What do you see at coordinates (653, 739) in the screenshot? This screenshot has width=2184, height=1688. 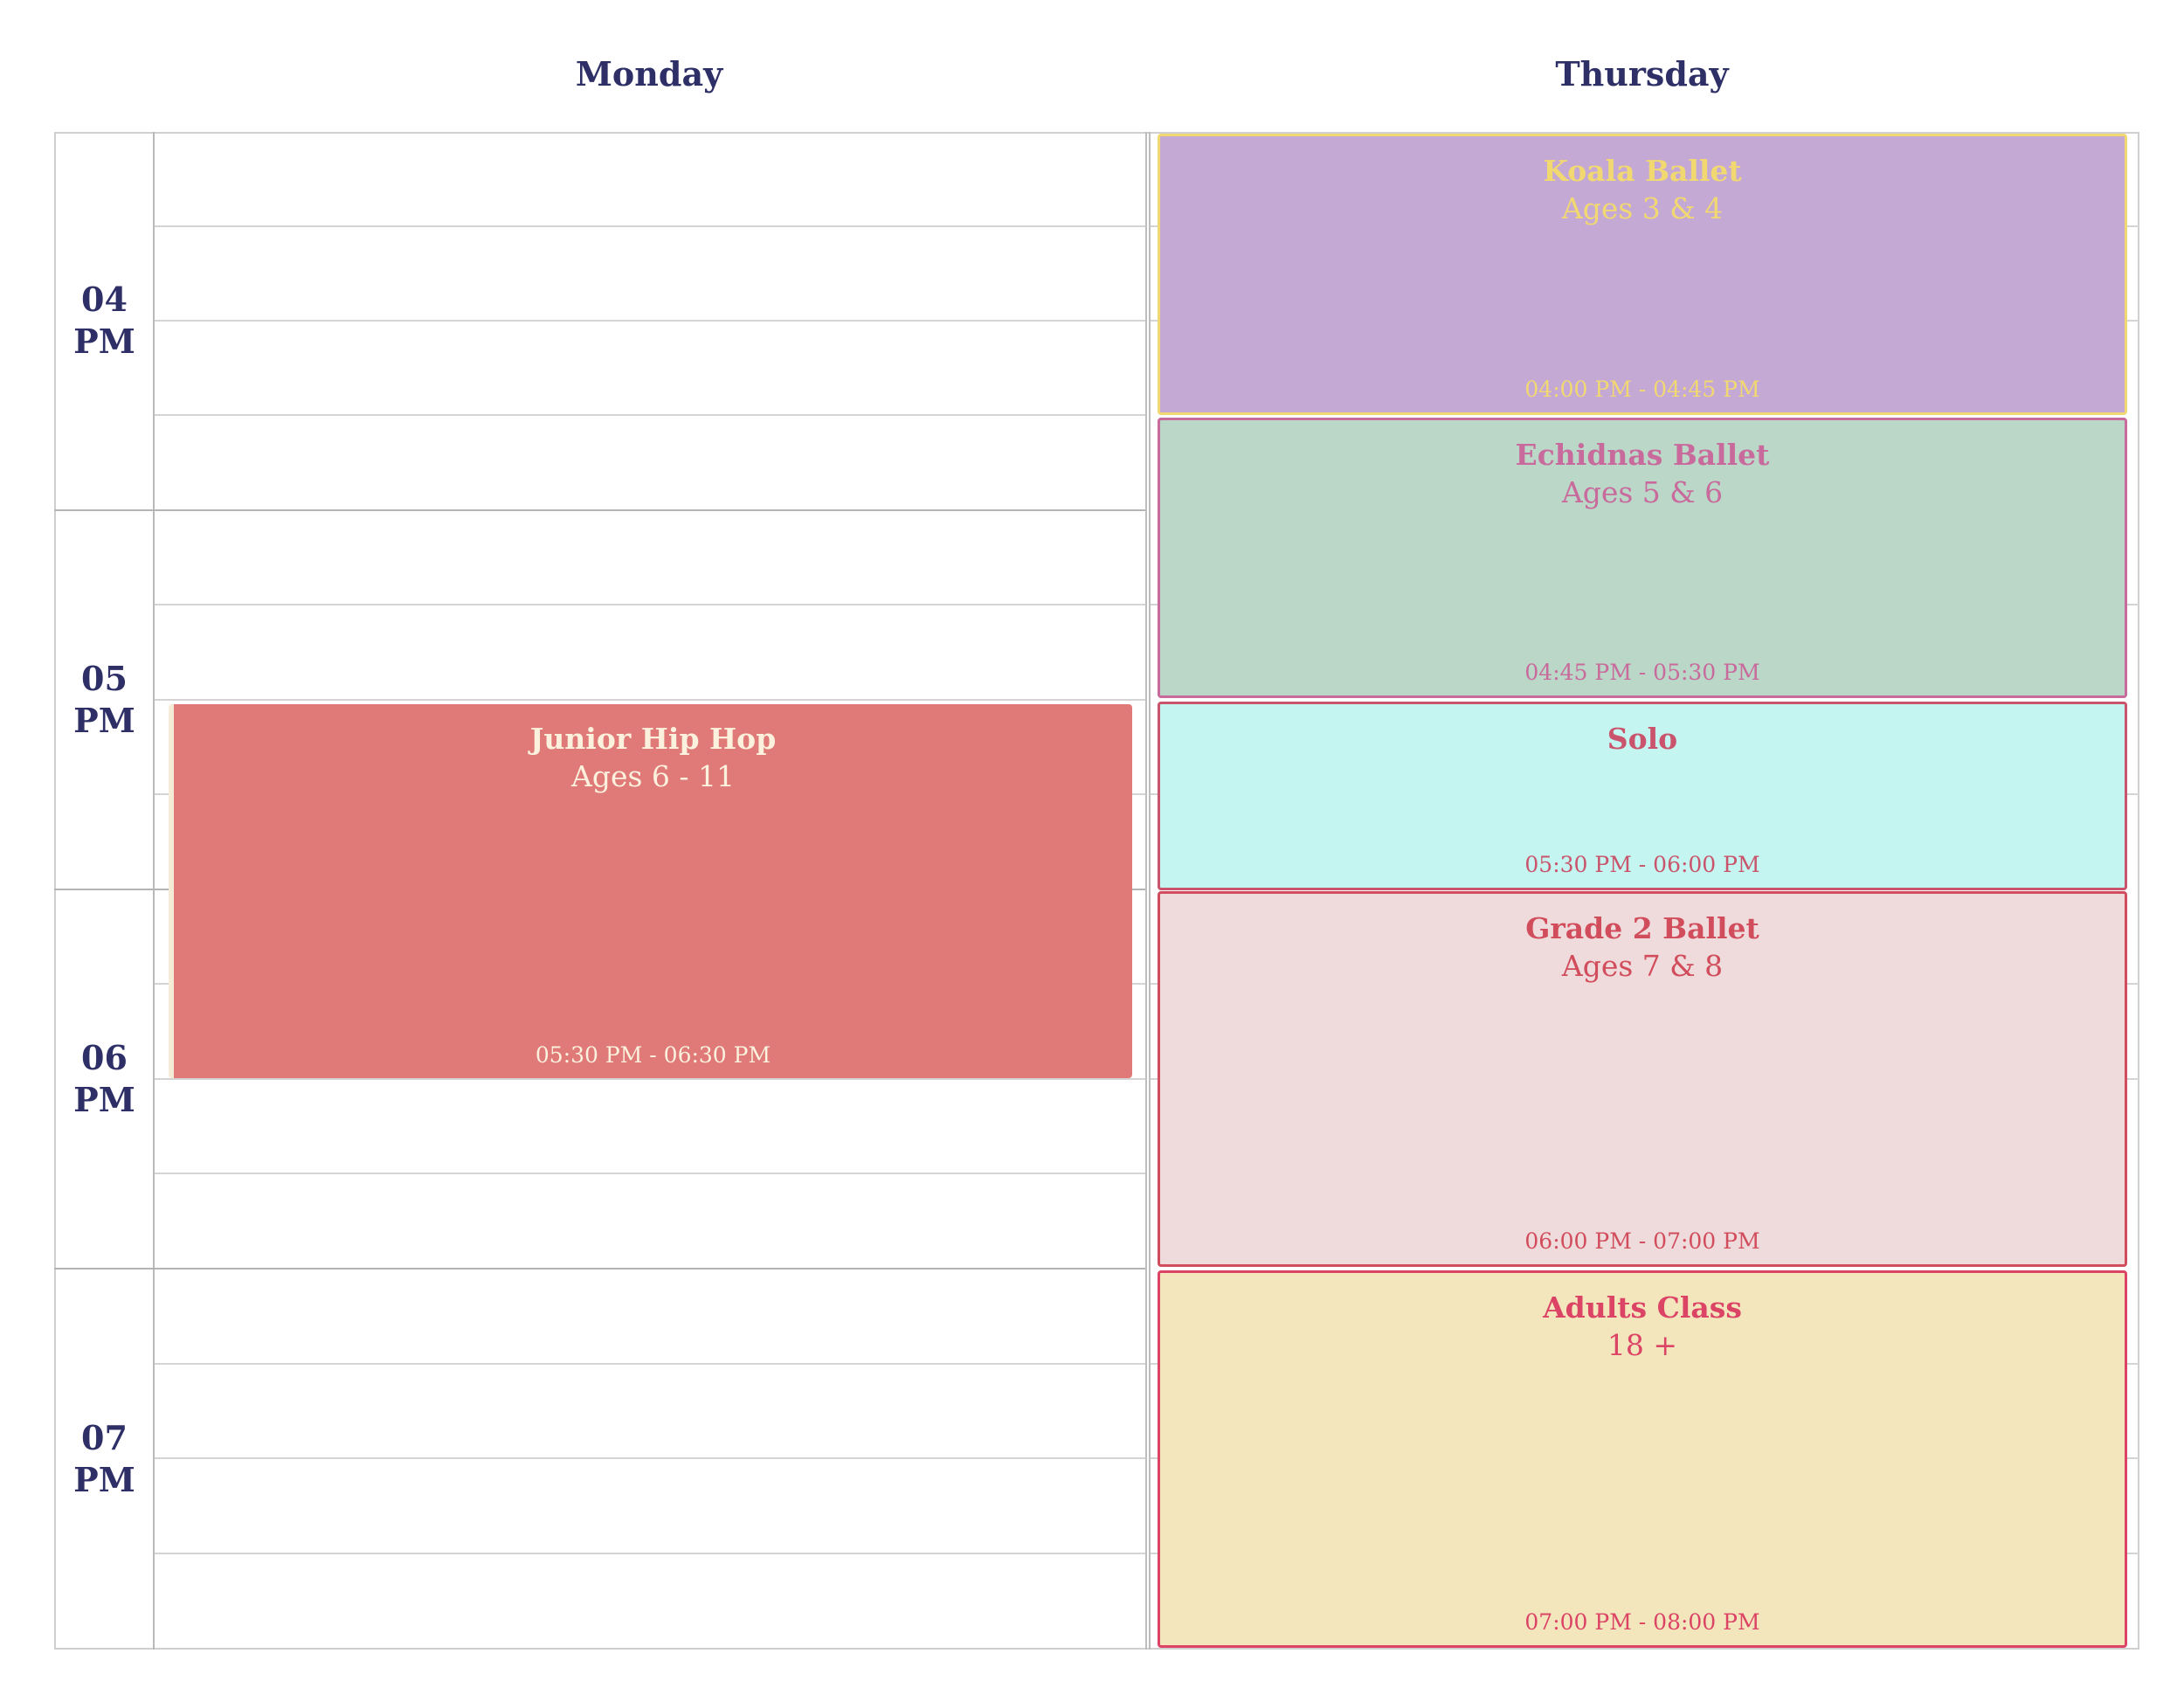 I see `event-title: Junior Hip Hop` at bounding box center [653, 739].